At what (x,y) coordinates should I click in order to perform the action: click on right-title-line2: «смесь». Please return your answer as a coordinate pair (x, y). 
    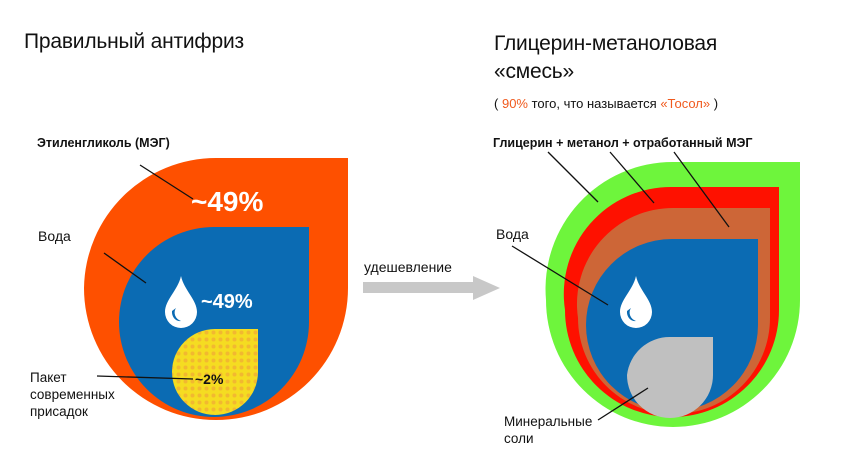
    Looking at the image, I should click on (534, 71).